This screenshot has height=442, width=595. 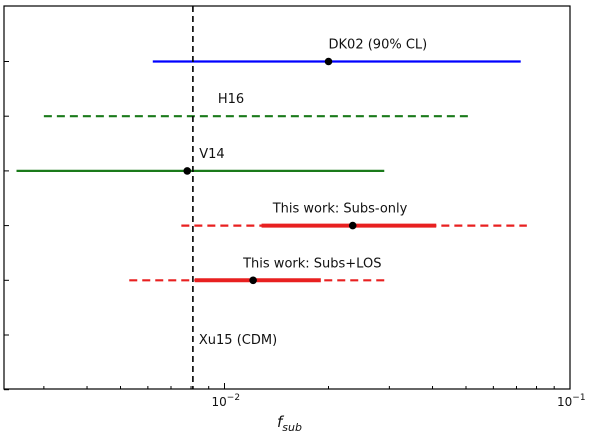 What do you see at coordinates (311, 263) in the screenshot?
I see `interval-label: This work: Subs+LOS` at bounding box center [311, 263].